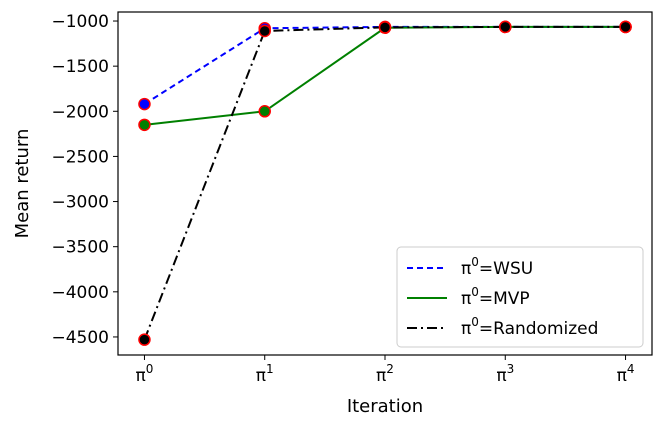  Describe the element at coordinates (145, 374) in the screenshot. I see `x-tick-label: π0` at that location.